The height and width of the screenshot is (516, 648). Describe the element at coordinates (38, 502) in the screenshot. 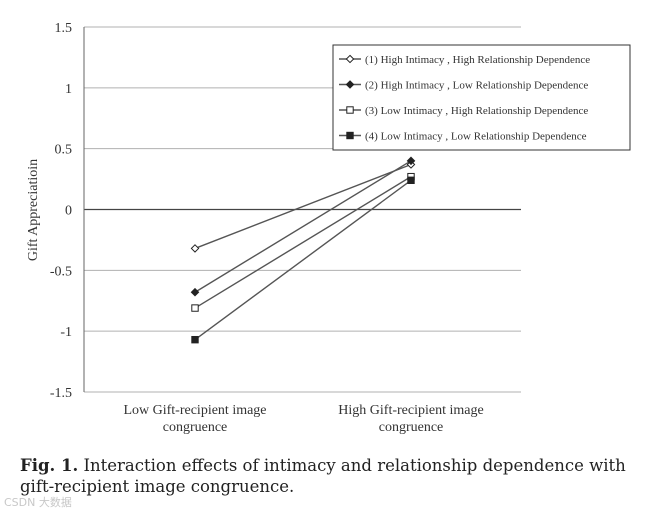

I see `watermark: CSDN 大数据` at that location.